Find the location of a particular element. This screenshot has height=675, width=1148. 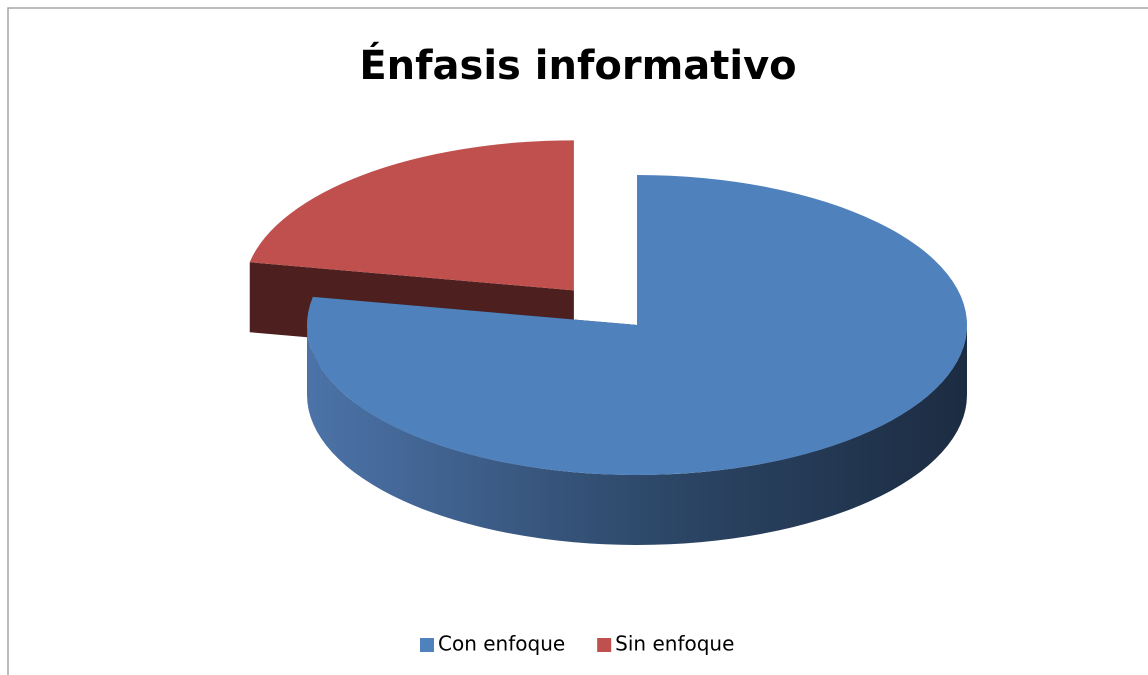

slice is located at coordinates (411, 215).